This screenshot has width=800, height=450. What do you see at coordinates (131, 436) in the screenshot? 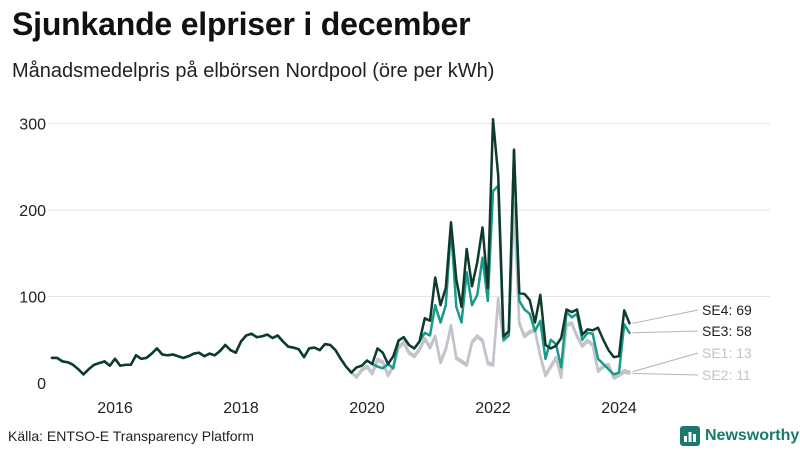
I see `source-note: Källa: ENTSO-E Transparency Platform` at bounding box center [131, 436].